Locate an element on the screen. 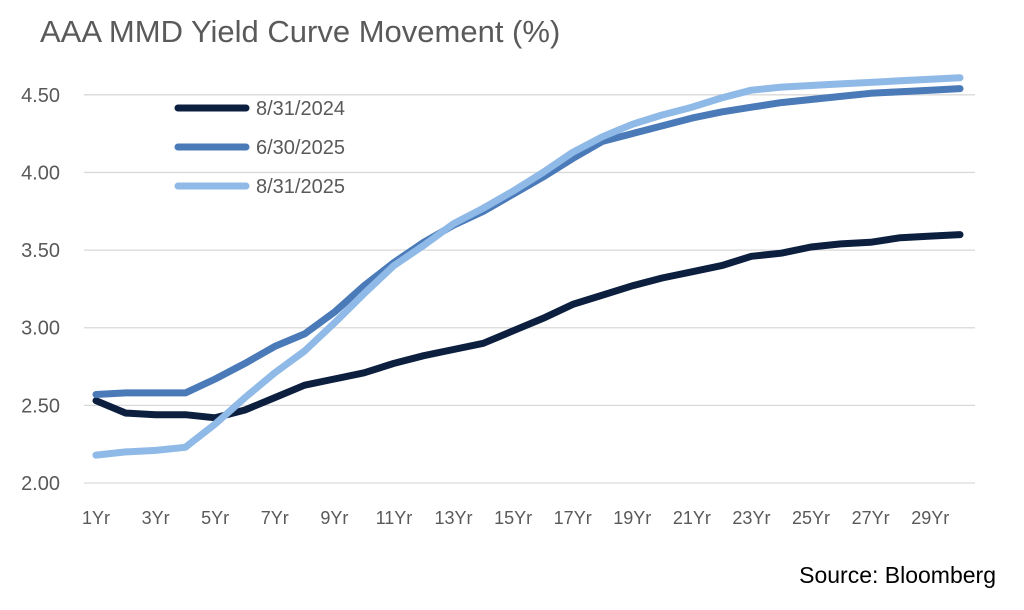  y-tick-label: 3.00 is located at coordinates (40, 329).